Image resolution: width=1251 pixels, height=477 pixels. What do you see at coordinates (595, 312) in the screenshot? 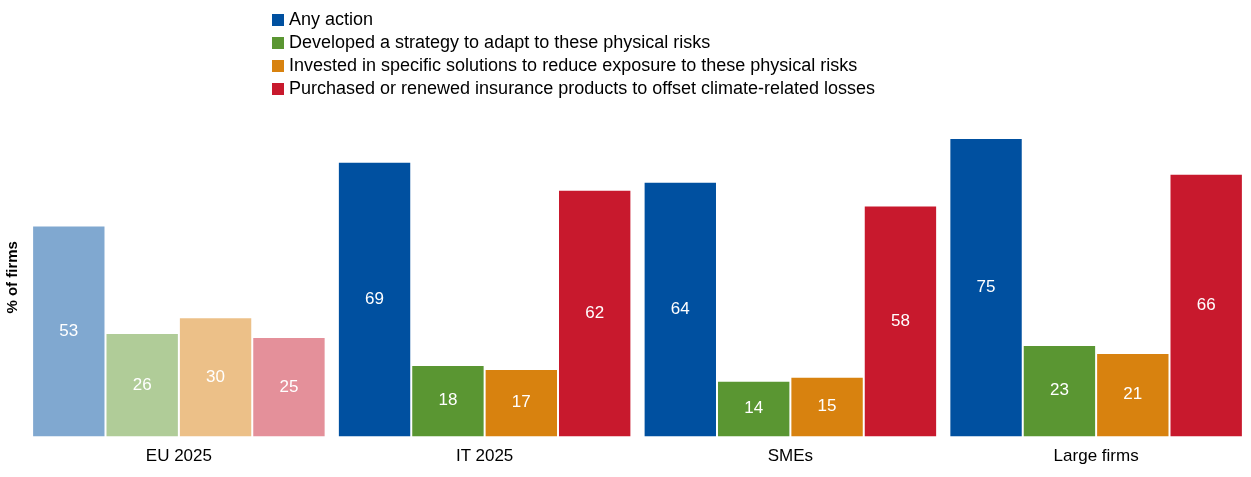
I see `data-label: 62` at bounding box center [595, 312].